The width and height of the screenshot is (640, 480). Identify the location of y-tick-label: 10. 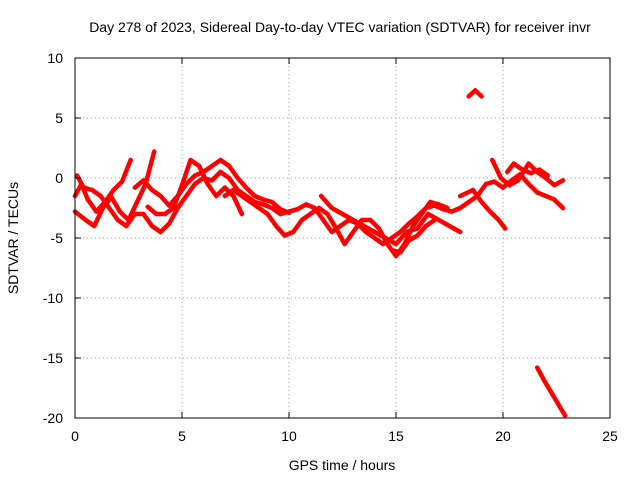
(55, 58).